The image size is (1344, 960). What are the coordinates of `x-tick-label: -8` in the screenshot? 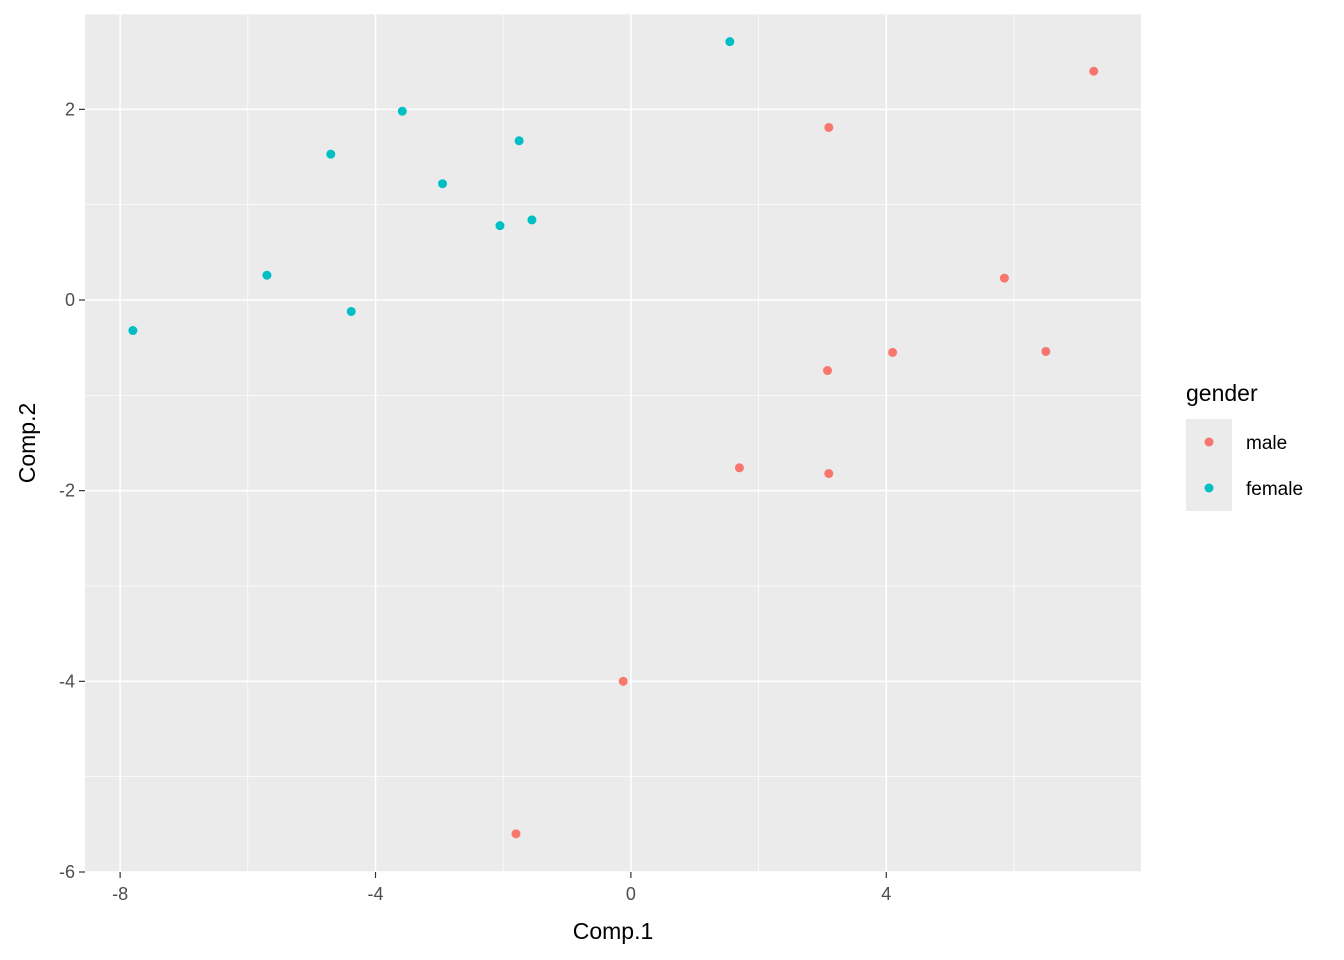 It's located at (120, 894).